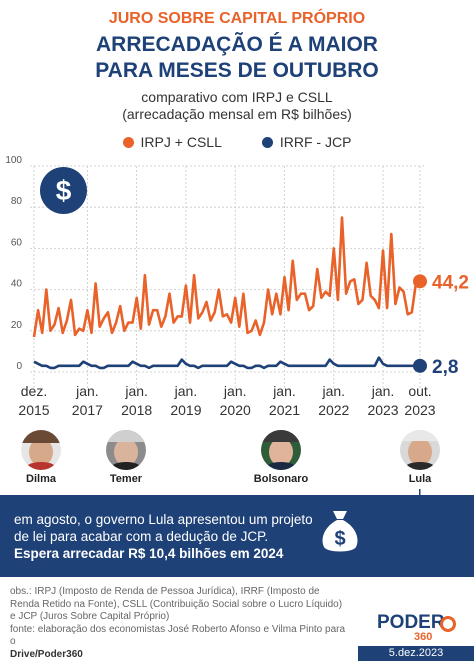 The width and height of the screenshot is (474, 661). What do you see at coordinates (46, 654) in the screenshot?
I see `footnote-credit: Drive/Poder360` at bounding box center [46, 654].